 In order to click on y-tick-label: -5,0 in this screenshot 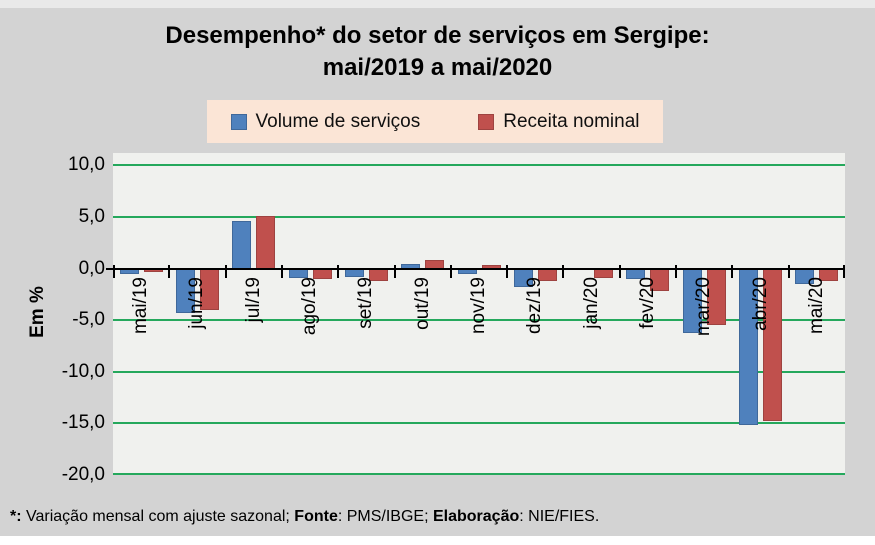, I will do `click(88, 320)`.